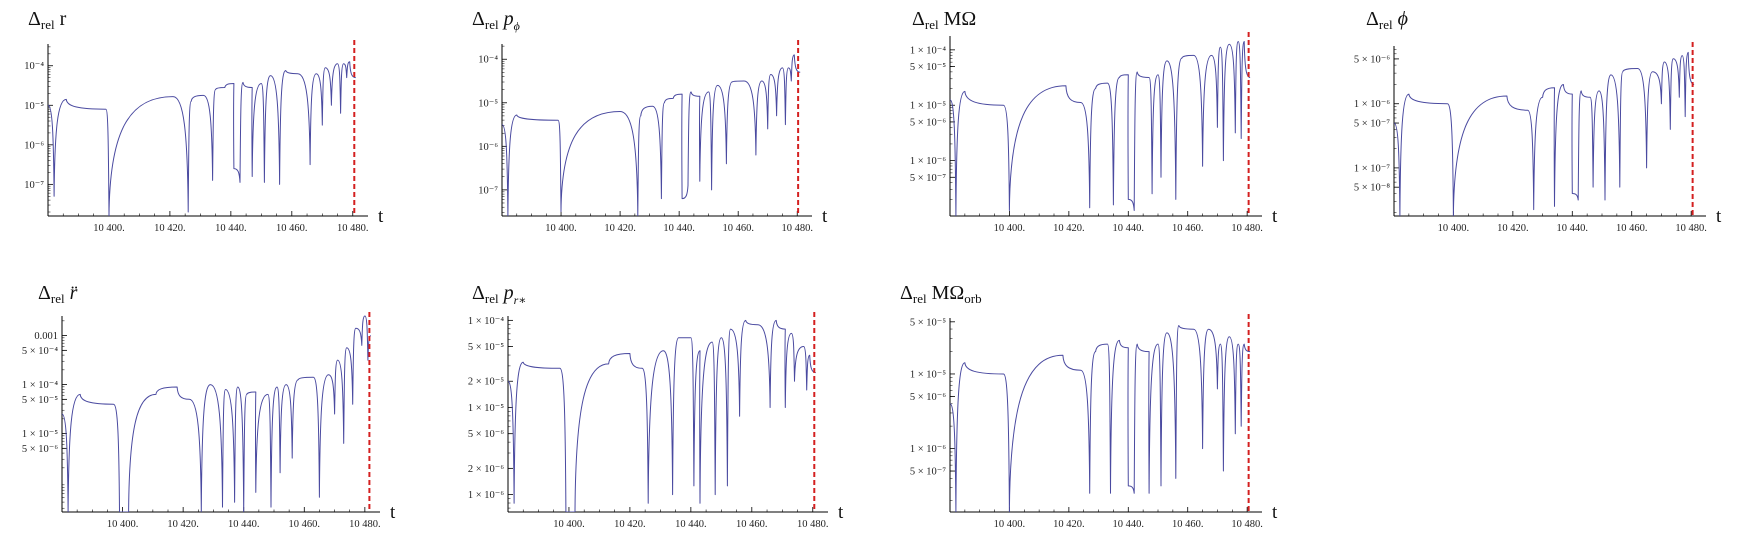 The image size is (1740, 542). I want to click on chart-phi-title-delta: Δ, so click(1372, 19).